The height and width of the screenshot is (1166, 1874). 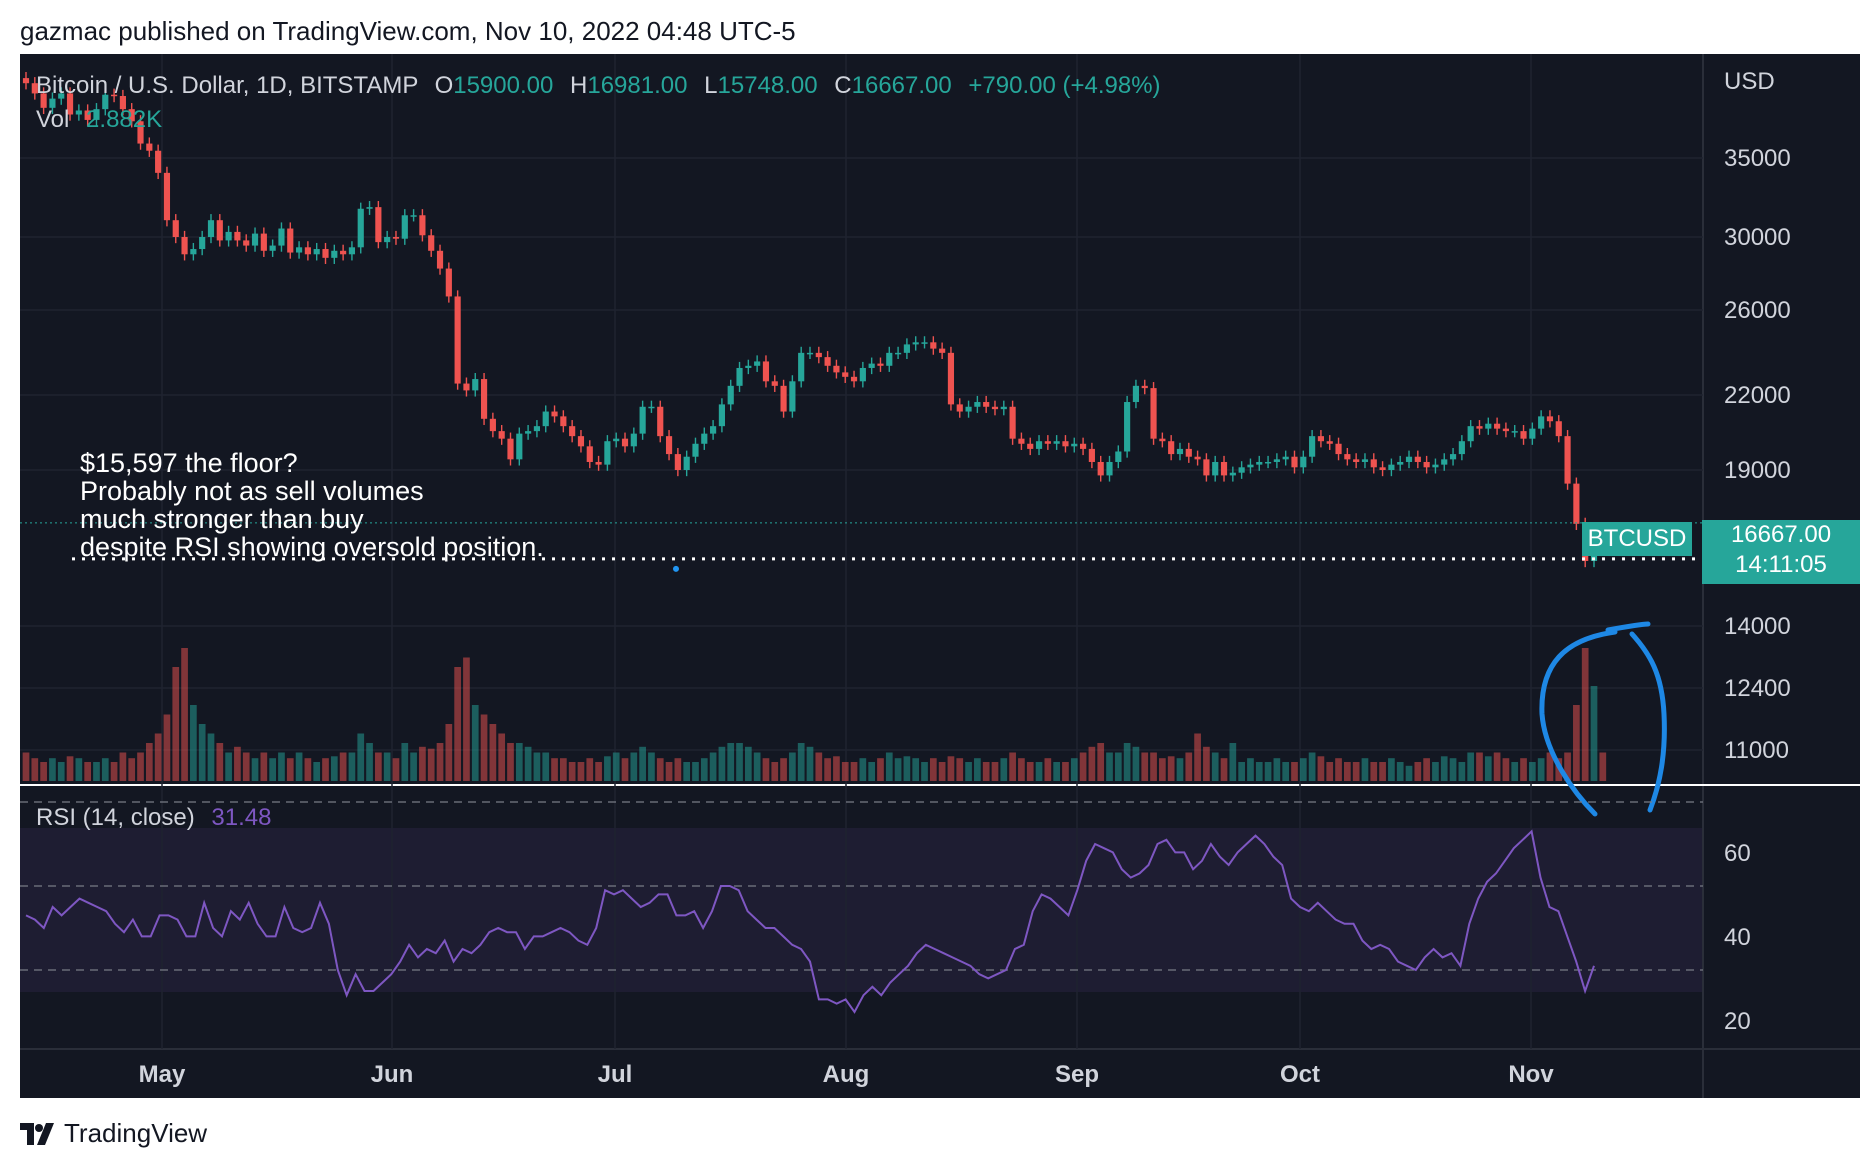 What do you see at coordinates (113, 1133) in the screenshot?
I see `footer-brand: TradingView` at bounding box center [113, 1133].